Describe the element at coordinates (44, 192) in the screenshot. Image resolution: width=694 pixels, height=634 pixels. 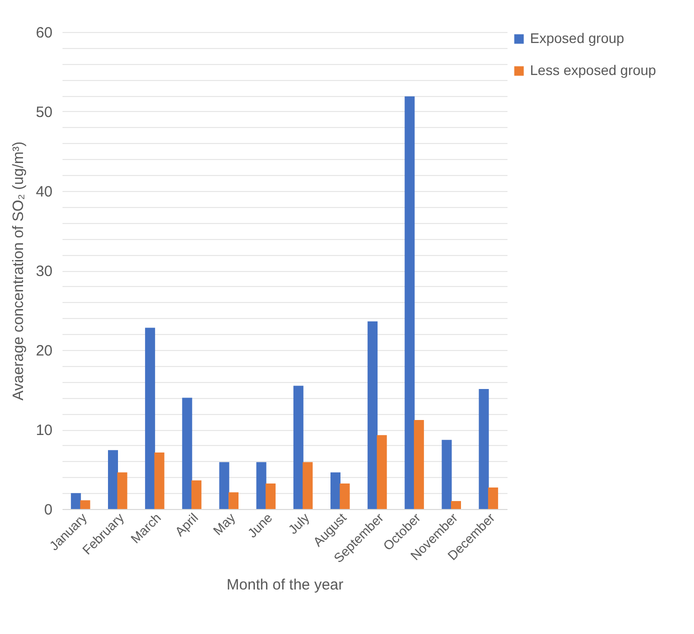
I see `y-tick-label: 40` at that location.